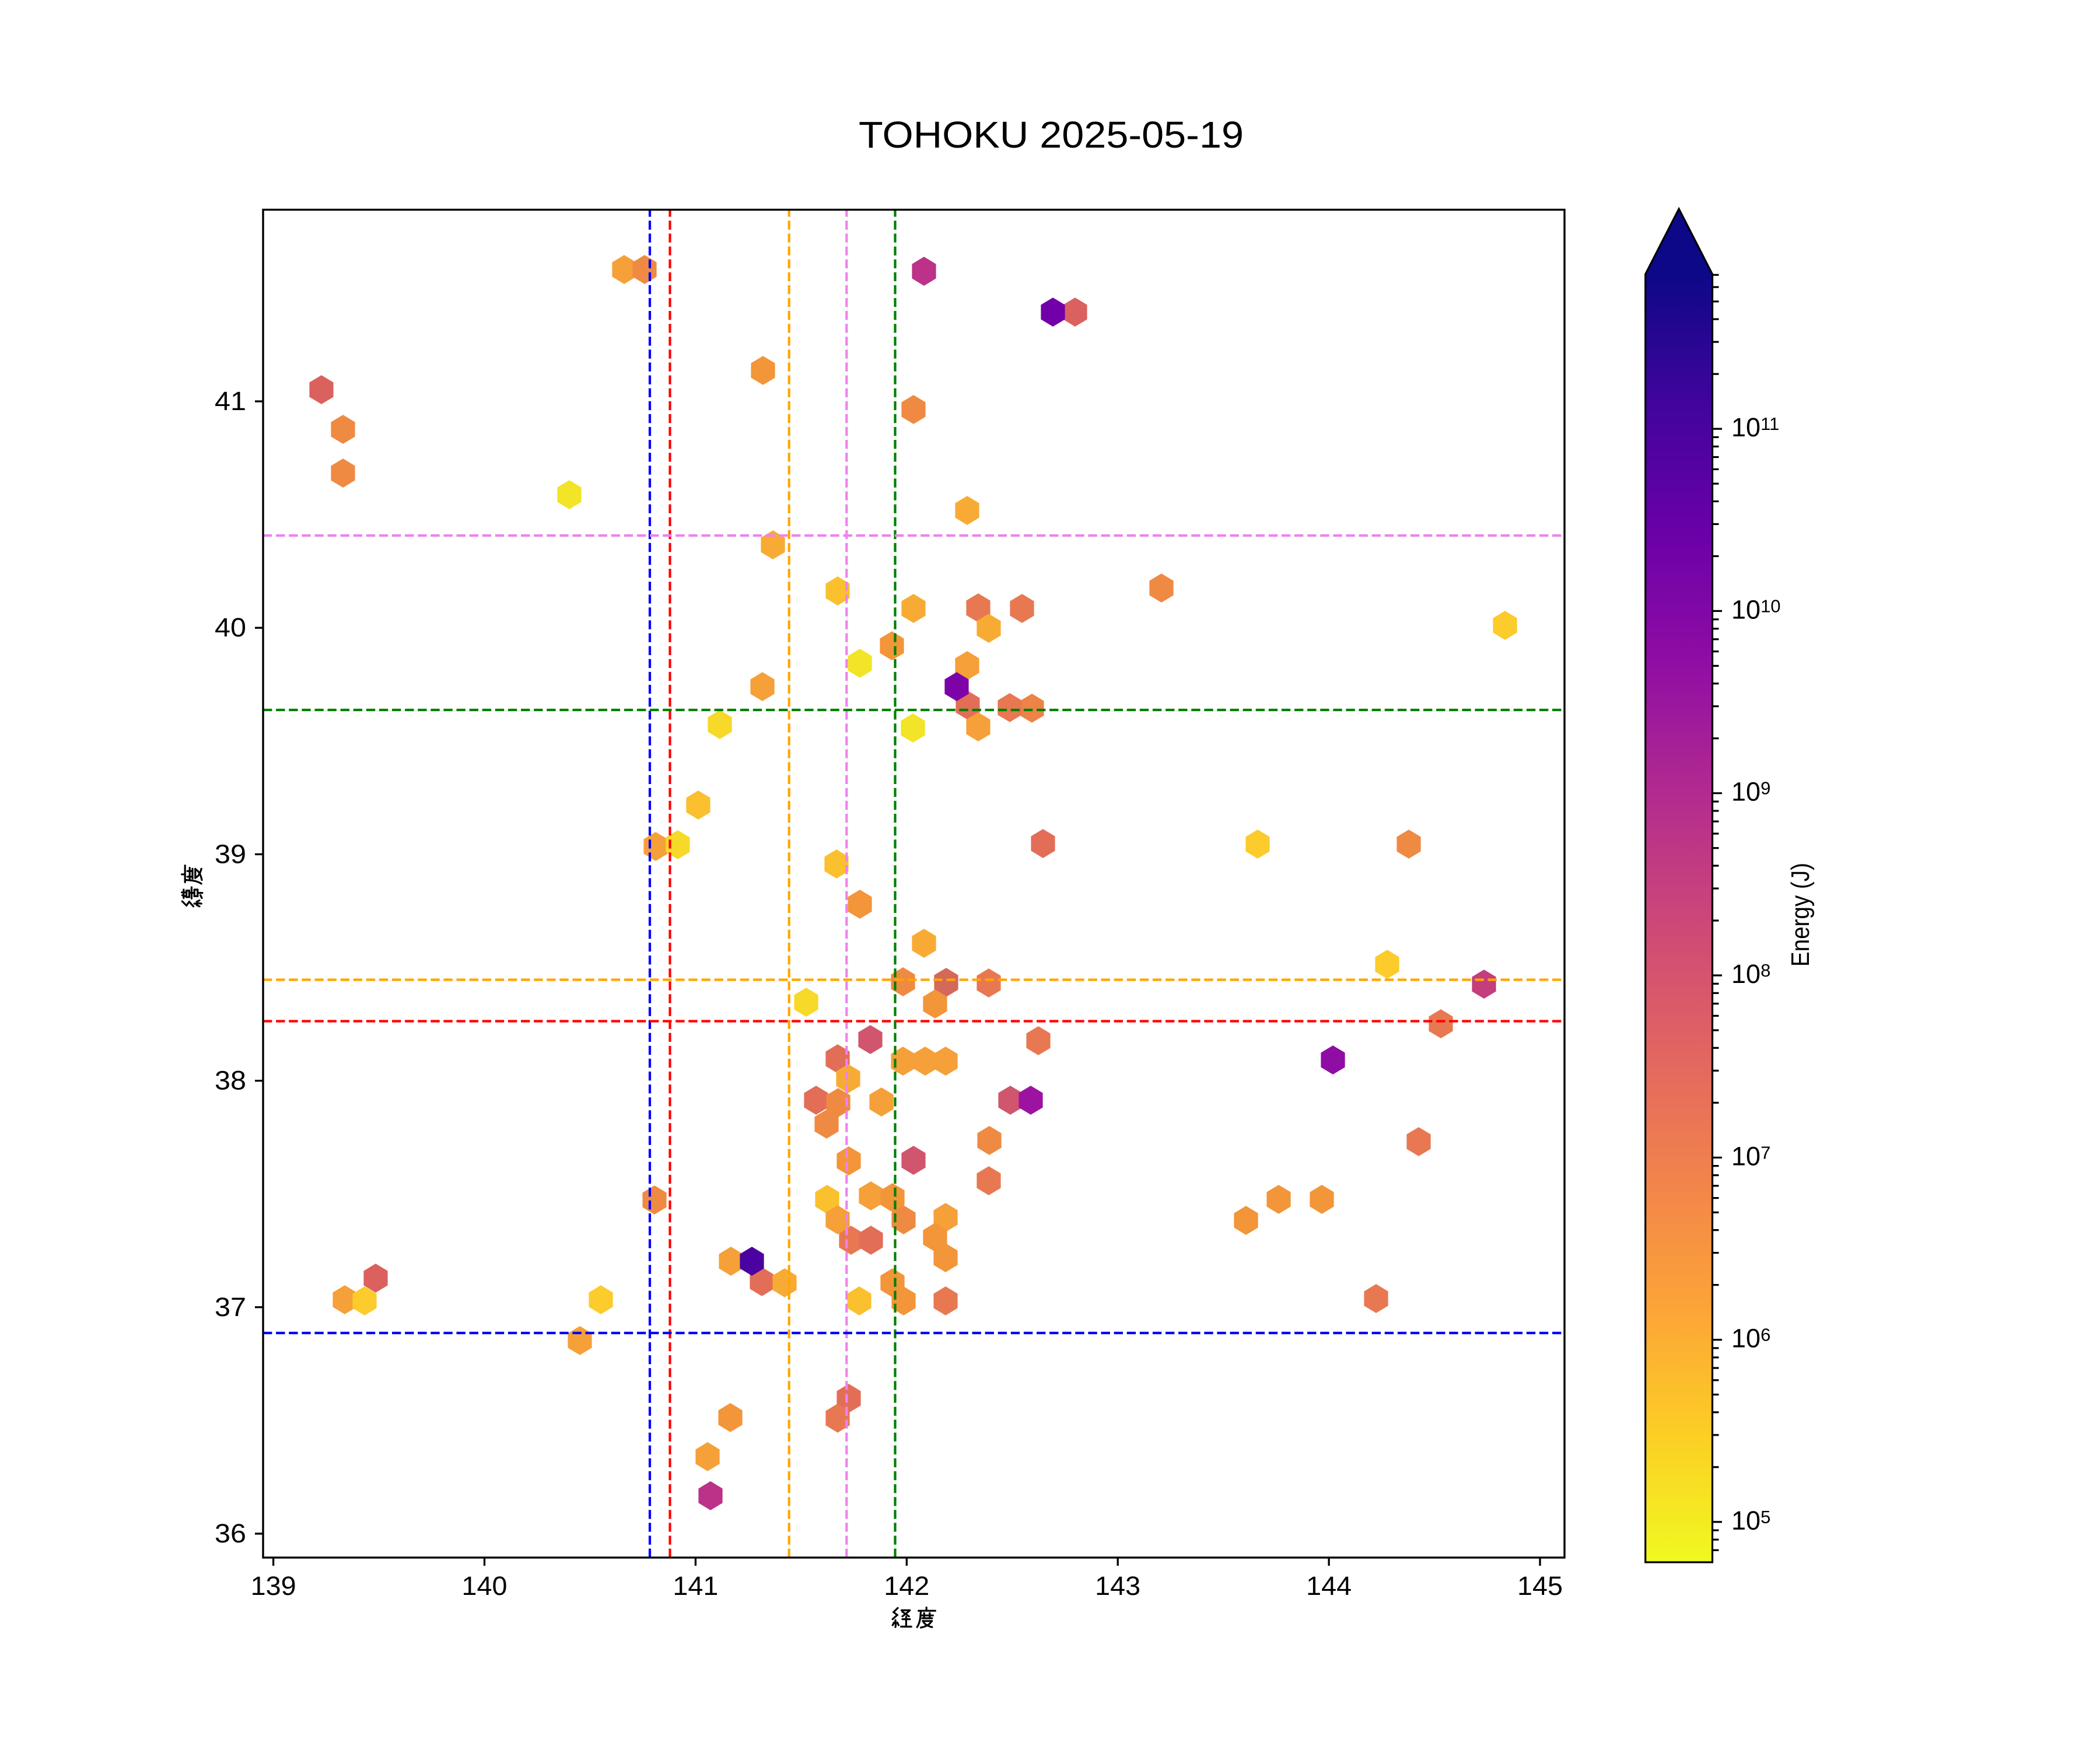  Describe the element at coordinates (230, 1307) in the screenshot. I see `svg-text: 37` at that location.